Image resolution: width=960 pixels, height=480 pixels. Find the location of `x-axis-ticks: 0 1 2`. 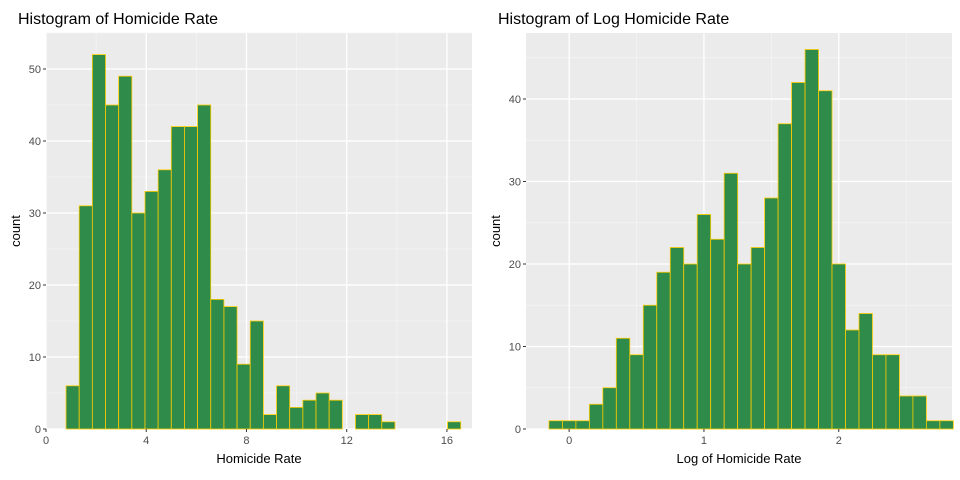

x-axis-ticks: 0 1 2 is located at coordinates (704, 438).